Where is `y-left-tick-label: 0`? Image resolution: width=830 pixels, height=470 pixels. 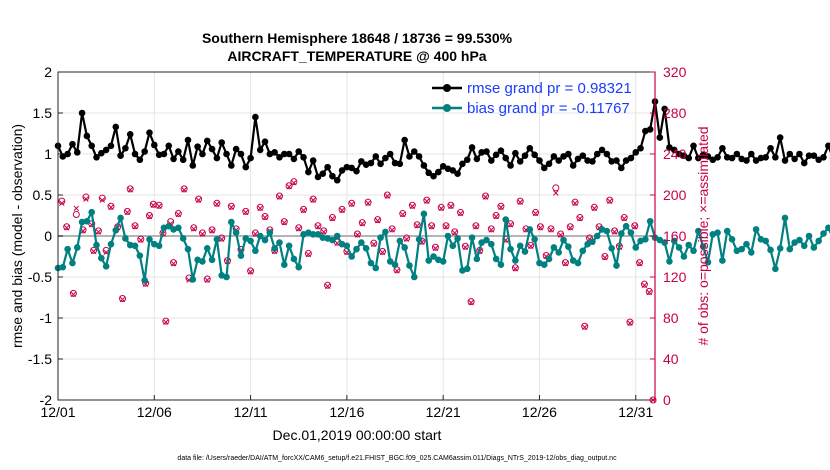
y-left-tick-label: 0 is located at coordinates (48, 236).